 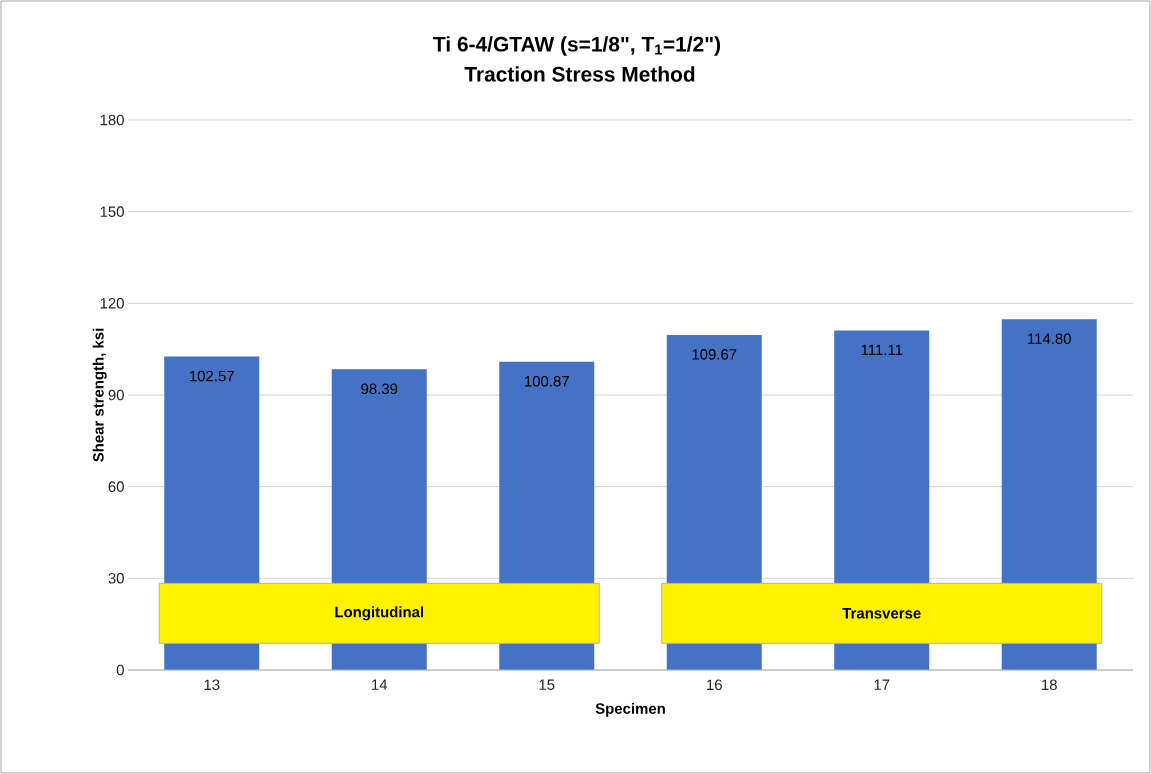 I want to click on x-tick-label: 16, so click(x=714, y=685).